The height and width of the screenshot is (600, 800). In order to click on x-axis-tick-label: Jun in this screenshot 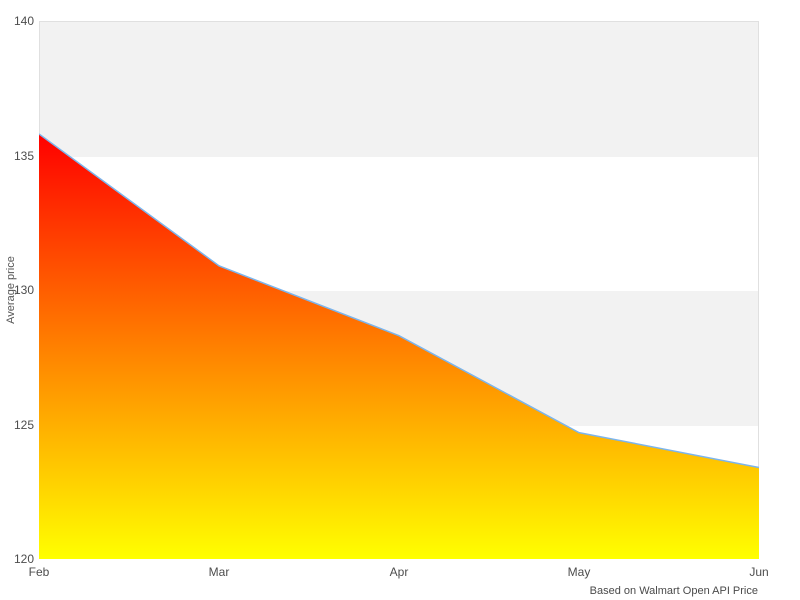, I will do `click(759, 572)`.